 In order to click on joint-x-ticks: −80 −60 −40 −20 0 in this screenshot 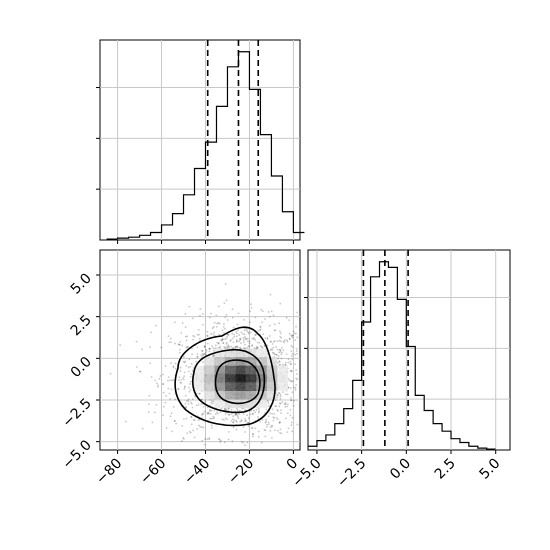, I will do `click(197, 469)`.